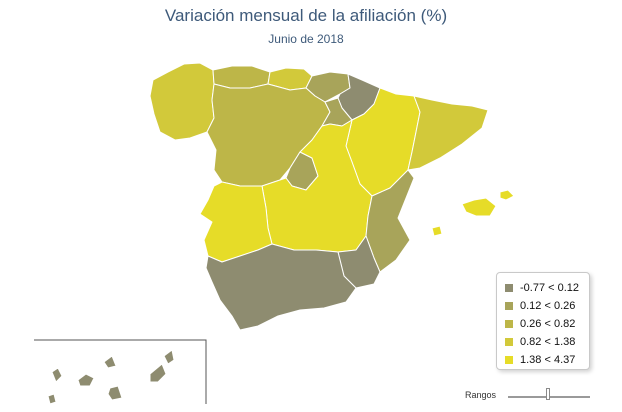 Image resolution: width=622 pixels, height=412 pixels. Describe the element at coordinates (448, 133) in the screenshot. I see `region-cataluna` at that location.